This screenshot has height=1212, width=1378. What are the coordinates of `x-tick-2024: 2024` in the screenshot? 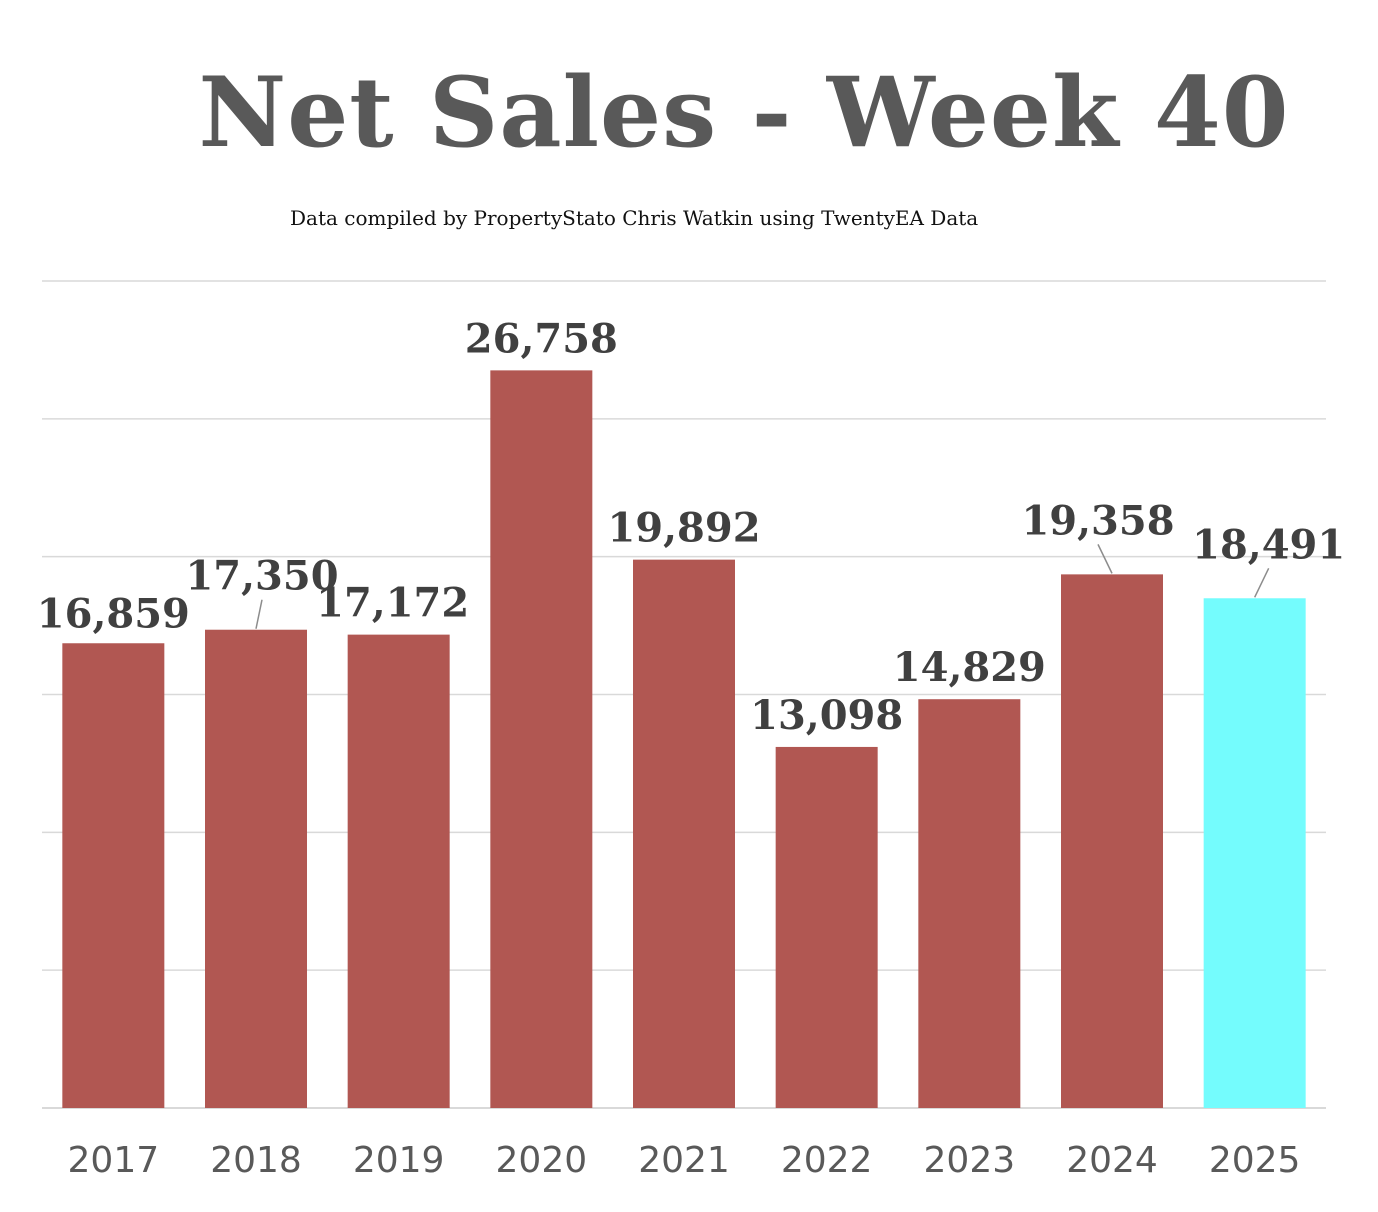 It's located at (1112, 1160).